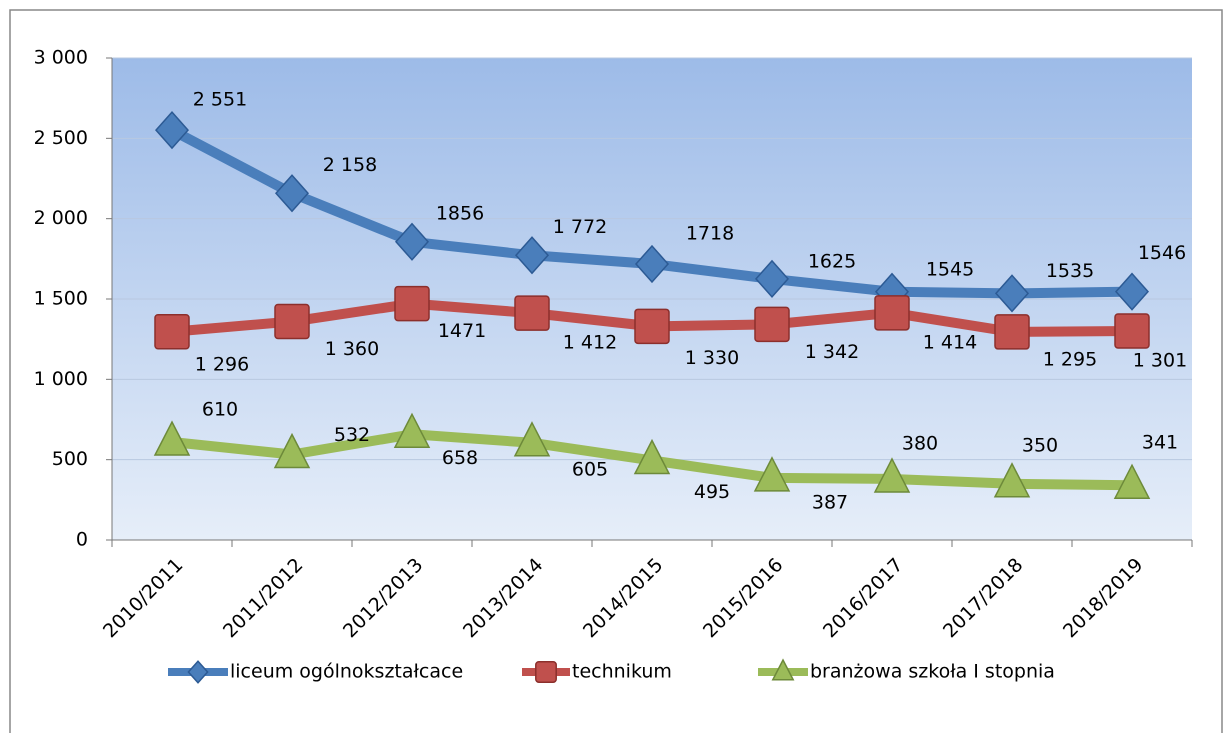 This screenshot has height=733, width=1232. What do you see at coordinates (460, 458) in the screenshot?
I see `data-label: 658` at bounding box center [460, 458].